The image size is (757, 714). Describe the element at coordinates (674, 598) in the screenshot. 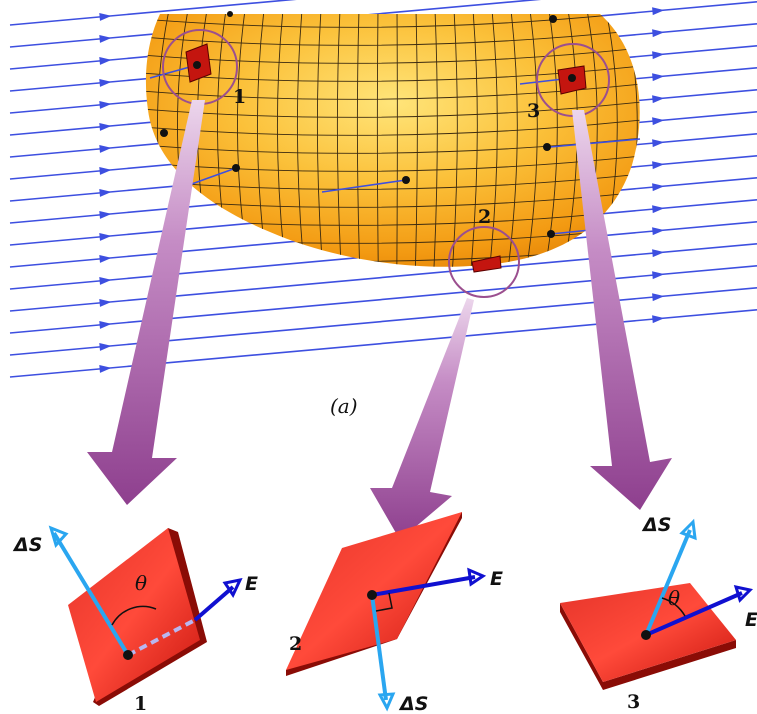

I see `angle-label-3: θ` at that location.